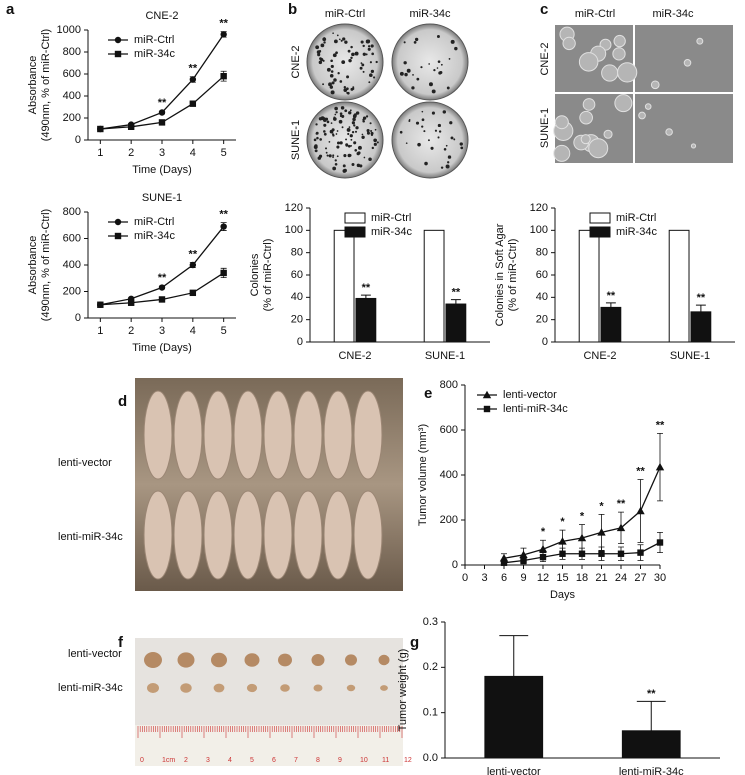 The height and width of the screenshot is (775, 745). I want to click on y-tick-label: 80, so click(542, 253).